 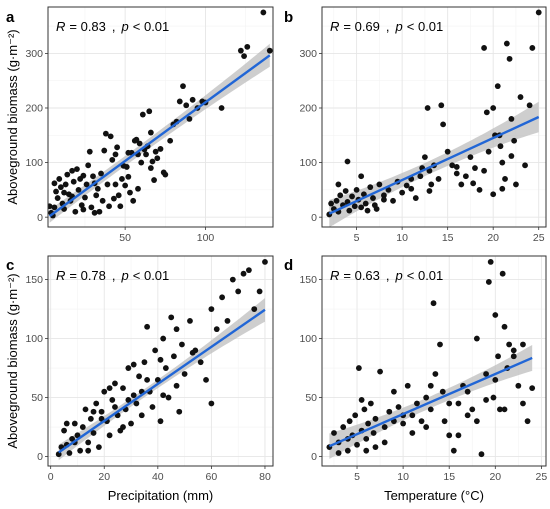 I want to click on y-tick-label: 100, so click(x=308, y=163).